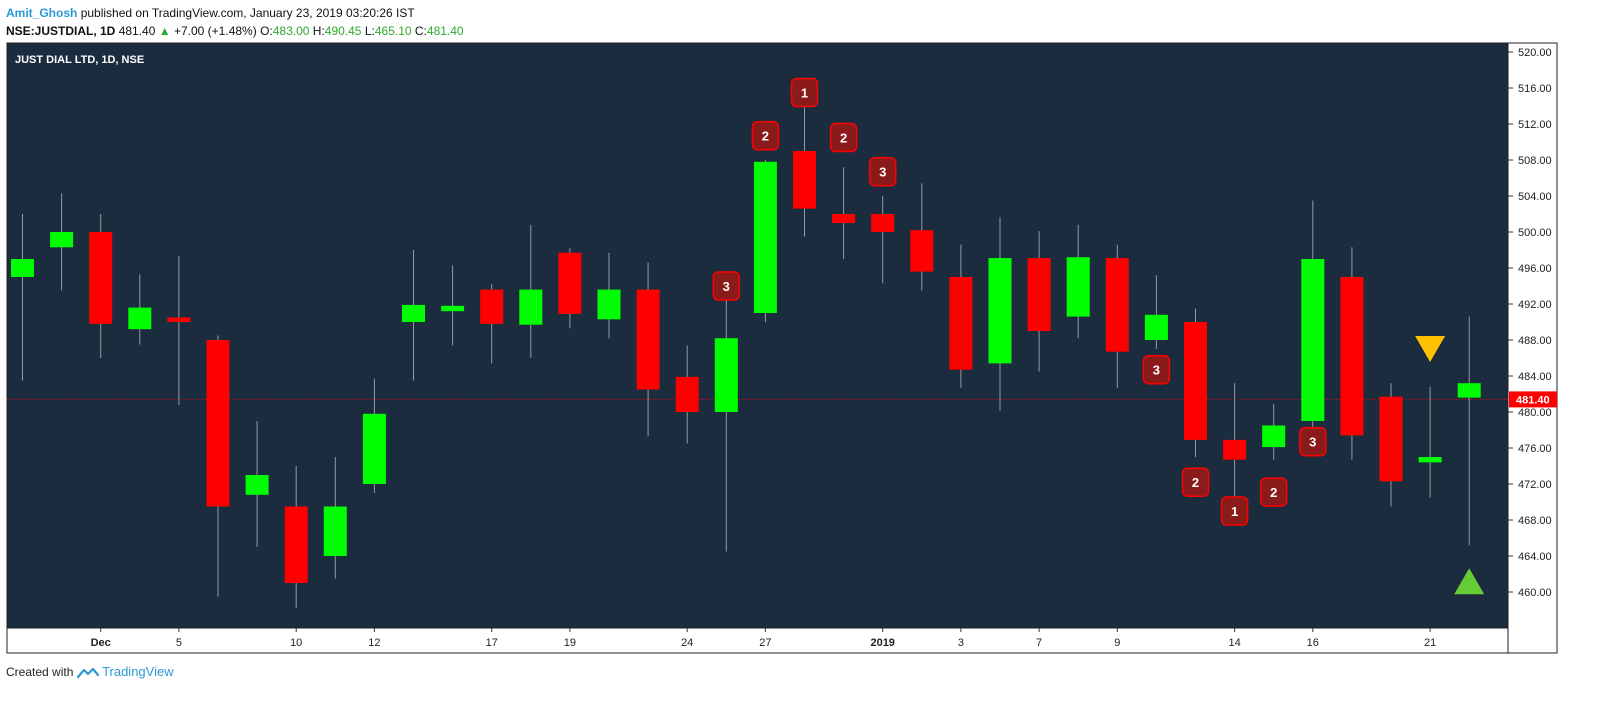 Image resolution: width=1600 pixels, height=703 pixels. Describe the element at coordinates (1535, 377) in the screenshot. I see `y-tick-label: 484.00` at that location.